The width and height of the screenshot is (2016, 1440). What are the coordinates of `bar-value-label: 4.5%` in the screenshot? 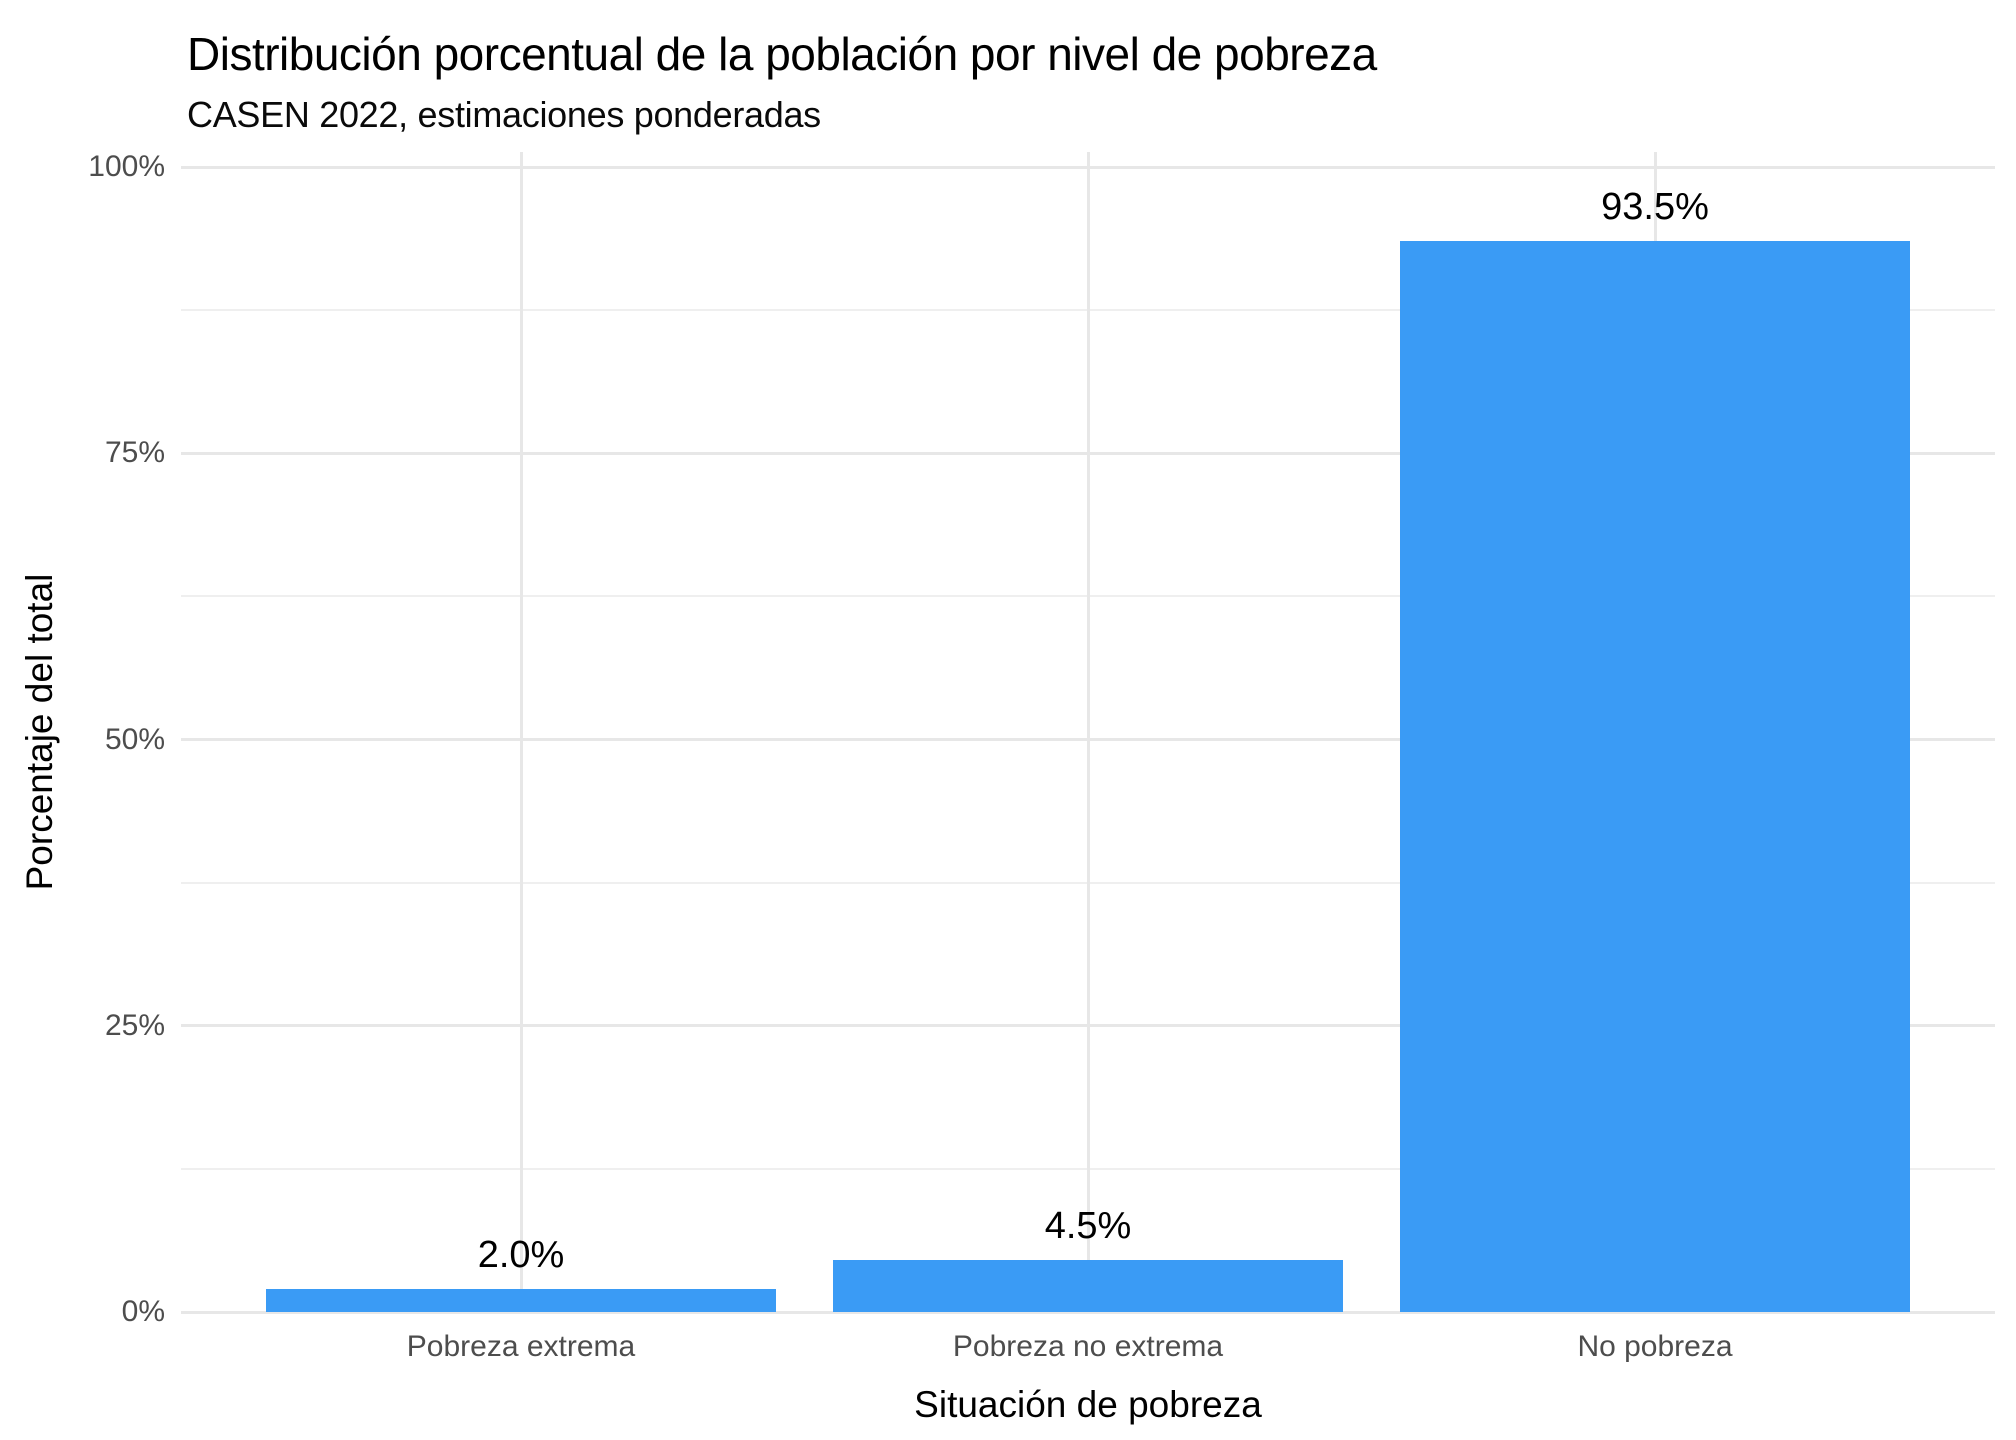 It's located at (1088, 1226).